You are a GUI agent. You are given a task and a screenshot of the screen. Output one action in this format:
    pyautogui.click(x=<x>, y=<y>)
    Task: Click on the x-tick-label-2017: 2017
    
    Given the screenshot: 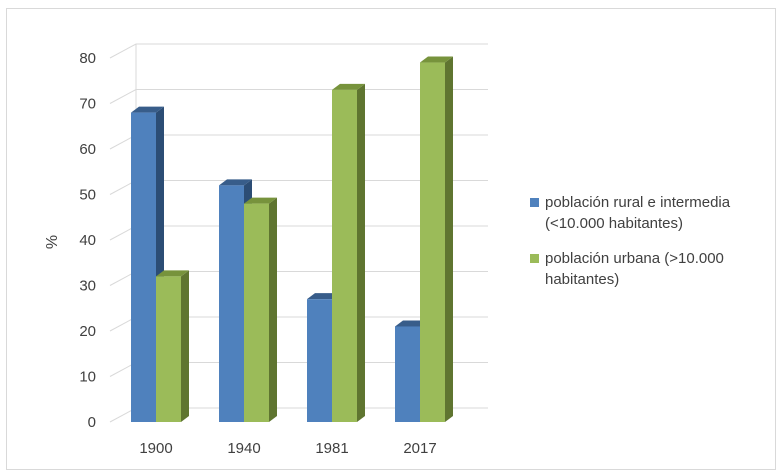 What is the action you would take?
    pyautogui.click(x=419, y=448)
    